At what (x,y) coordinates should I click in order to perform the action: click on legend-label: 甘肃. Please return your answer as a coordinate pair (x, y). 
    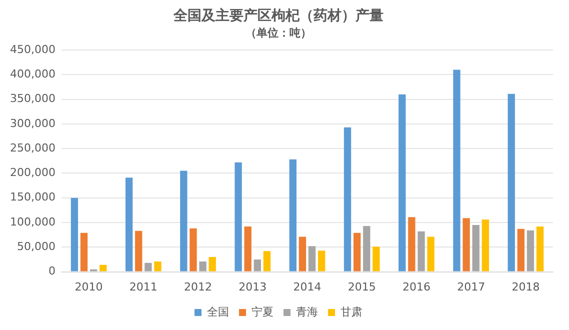
    Looking at the image, I should click on (351, 311).